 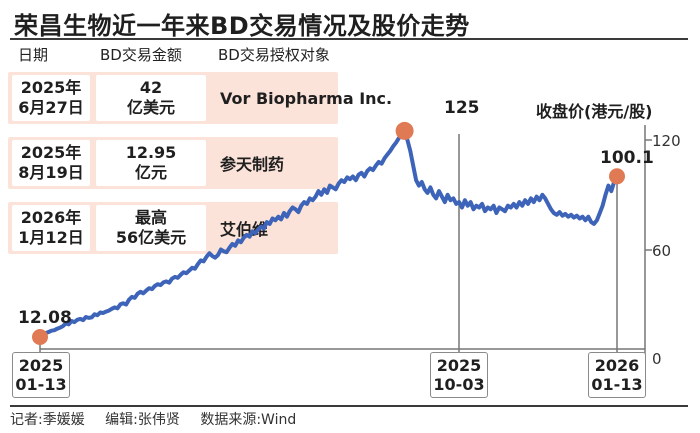 What do you see at coordinates (617, 365) in the screenshot?
I see `end-date-year: 2026` at bounding box center [617, 365].